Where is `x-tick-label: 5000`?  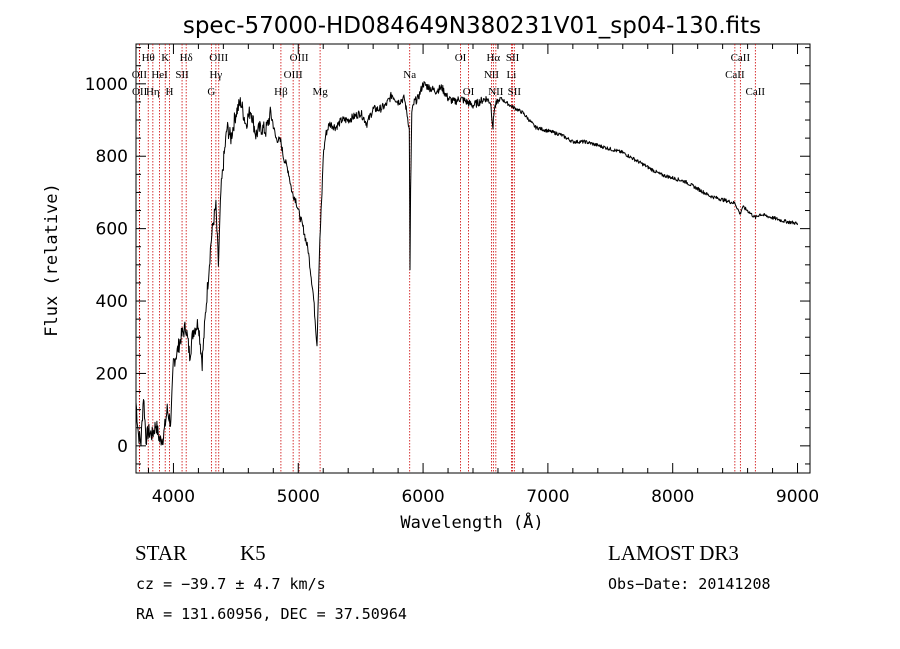 x-tick-label: 5000 is located at coordinates (298, 497).